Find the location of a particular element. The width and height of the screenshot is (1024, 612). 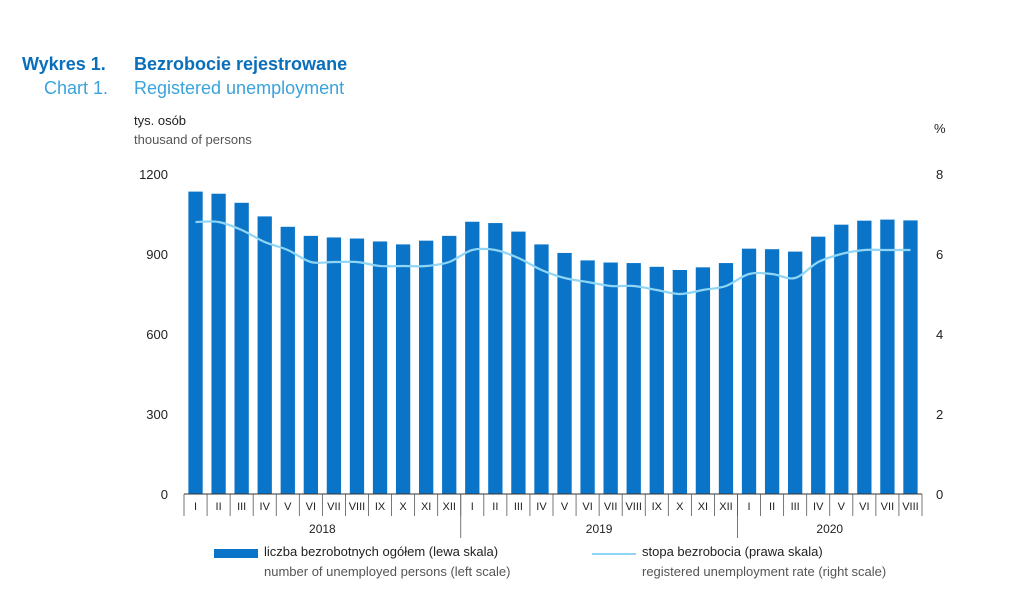

chart-label-en: Chart 1. is located at coordinates (76, 88).